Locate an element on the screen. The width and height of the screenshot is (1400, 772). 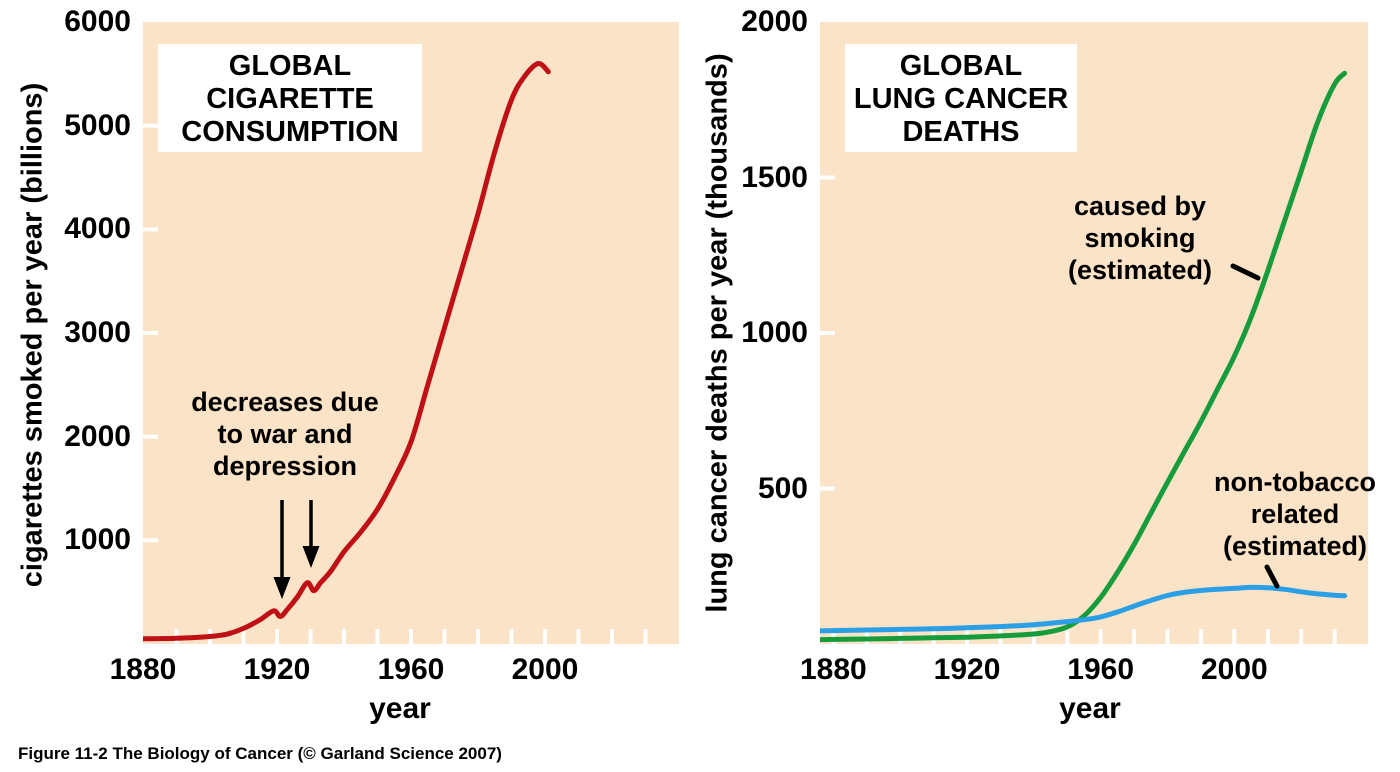
annotation-line: to war and is located at coordinates (285, 434).